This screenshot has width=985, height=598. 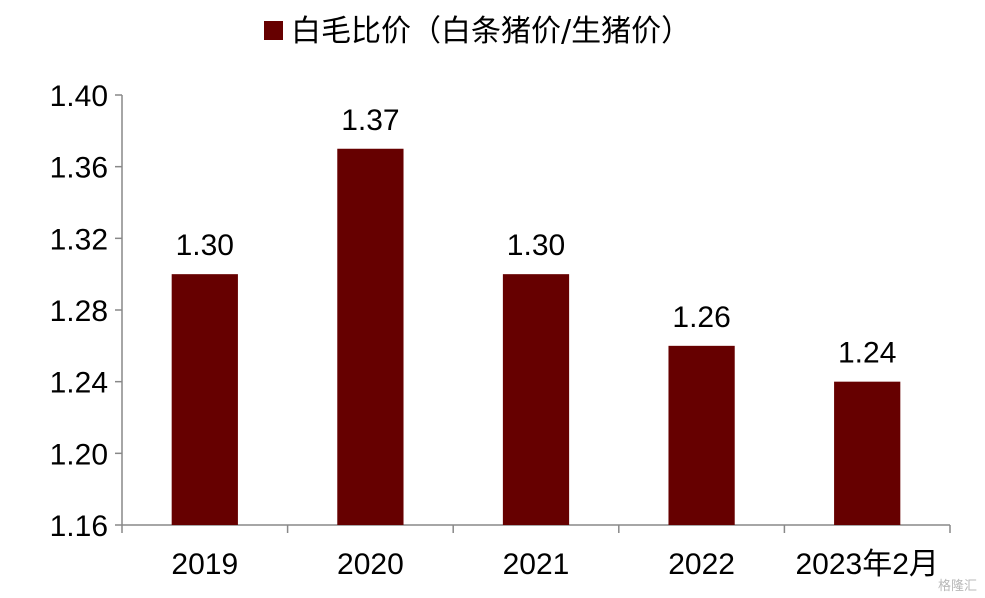 I want to click on y-tick-label: 1.28, so click(x=79, y=311).